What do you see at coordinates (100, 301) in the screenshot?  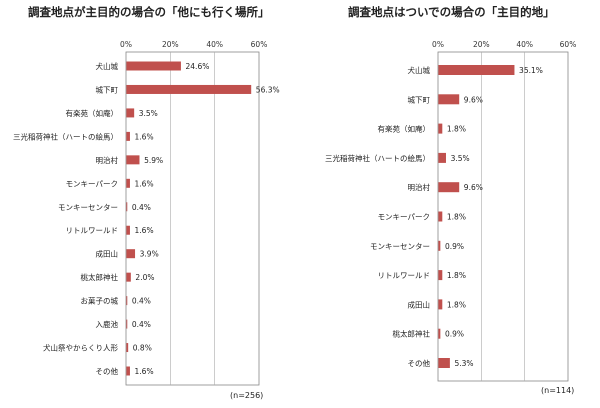 I see `category-label: お菓子の城` at bounding box center [100, 301].